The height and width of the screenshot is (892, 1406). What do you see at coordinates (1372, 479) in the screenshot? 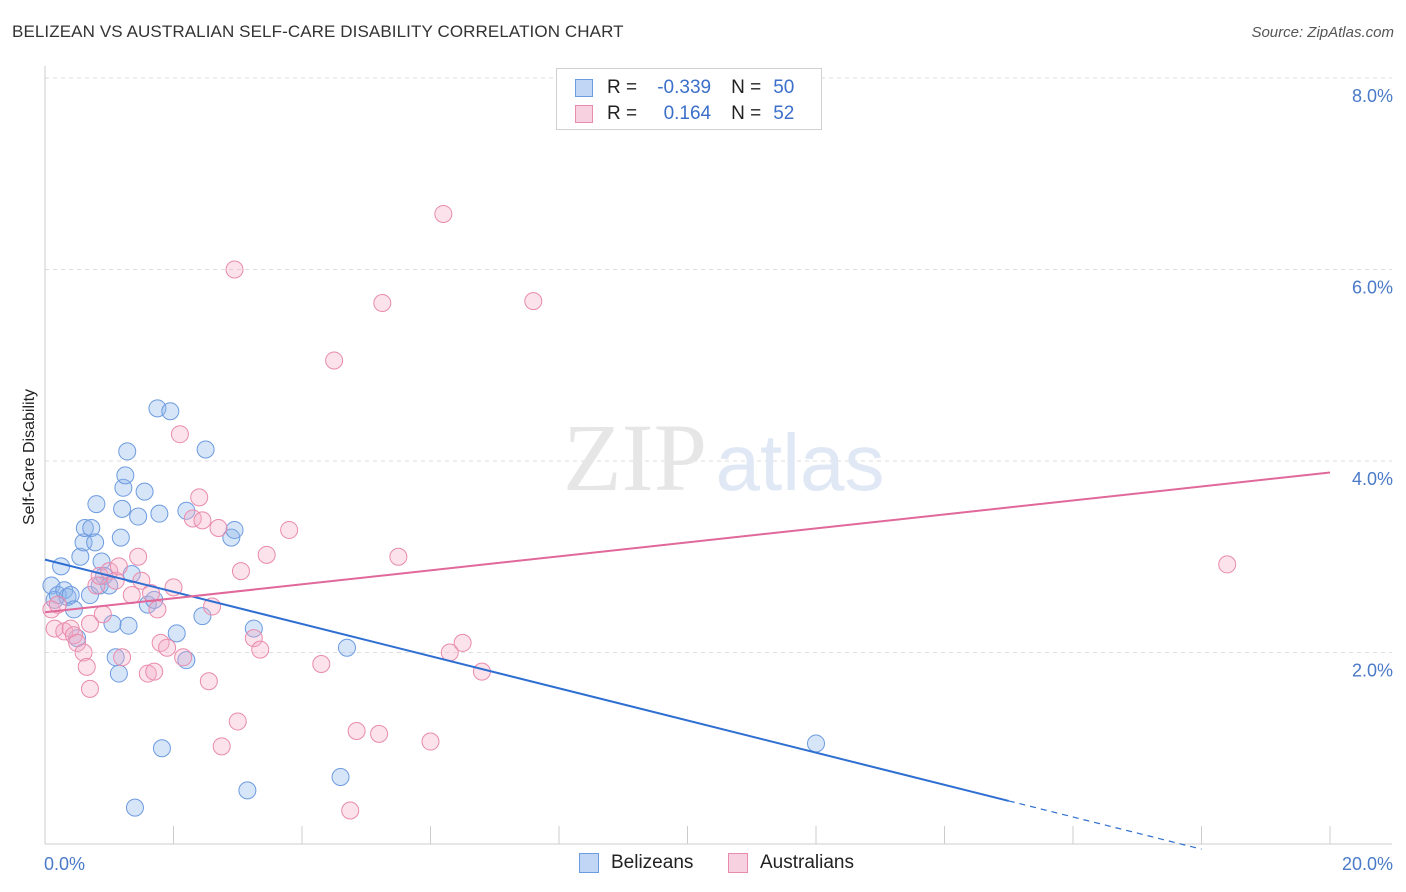
I see `y-tick-label: 4.0%` at bounding box center [1372, 479].